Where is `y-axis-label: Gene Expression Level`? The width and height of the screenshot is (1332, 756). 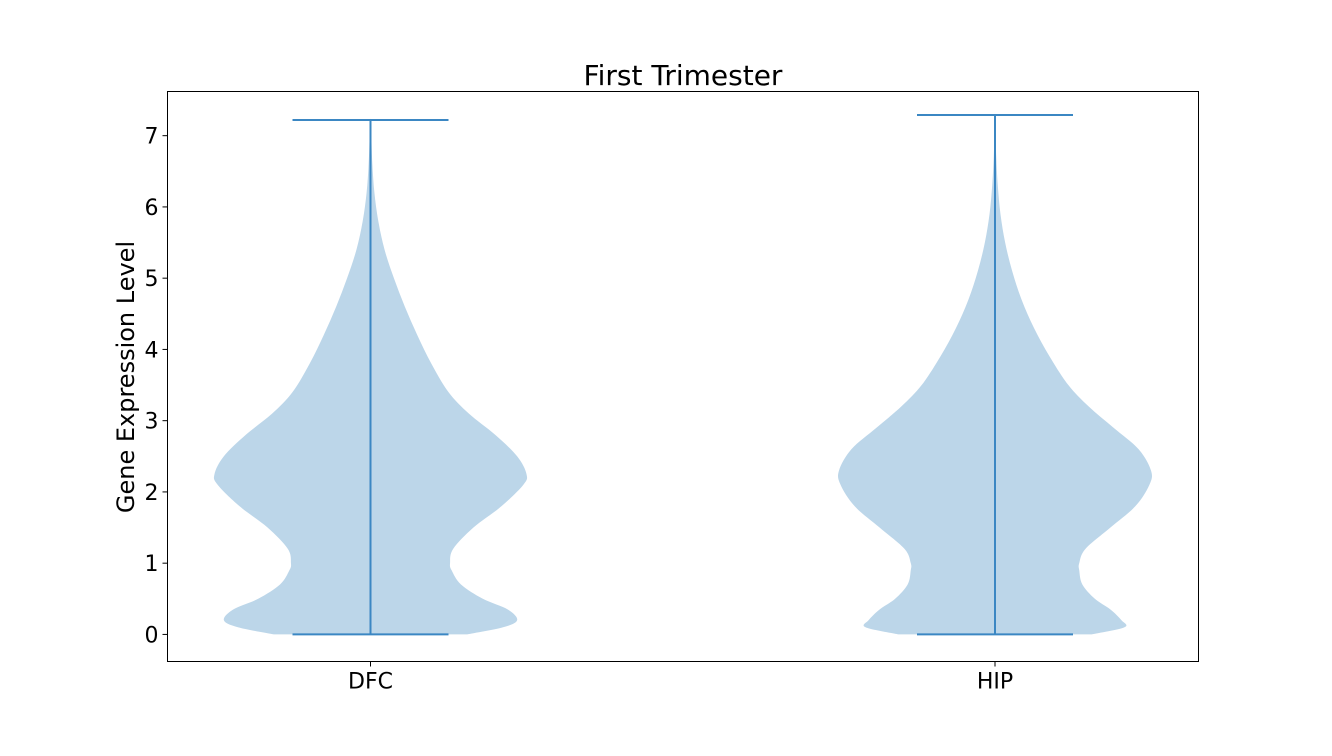 y-axis-label: Gene Expression Level is located at coordinates (126, 377).